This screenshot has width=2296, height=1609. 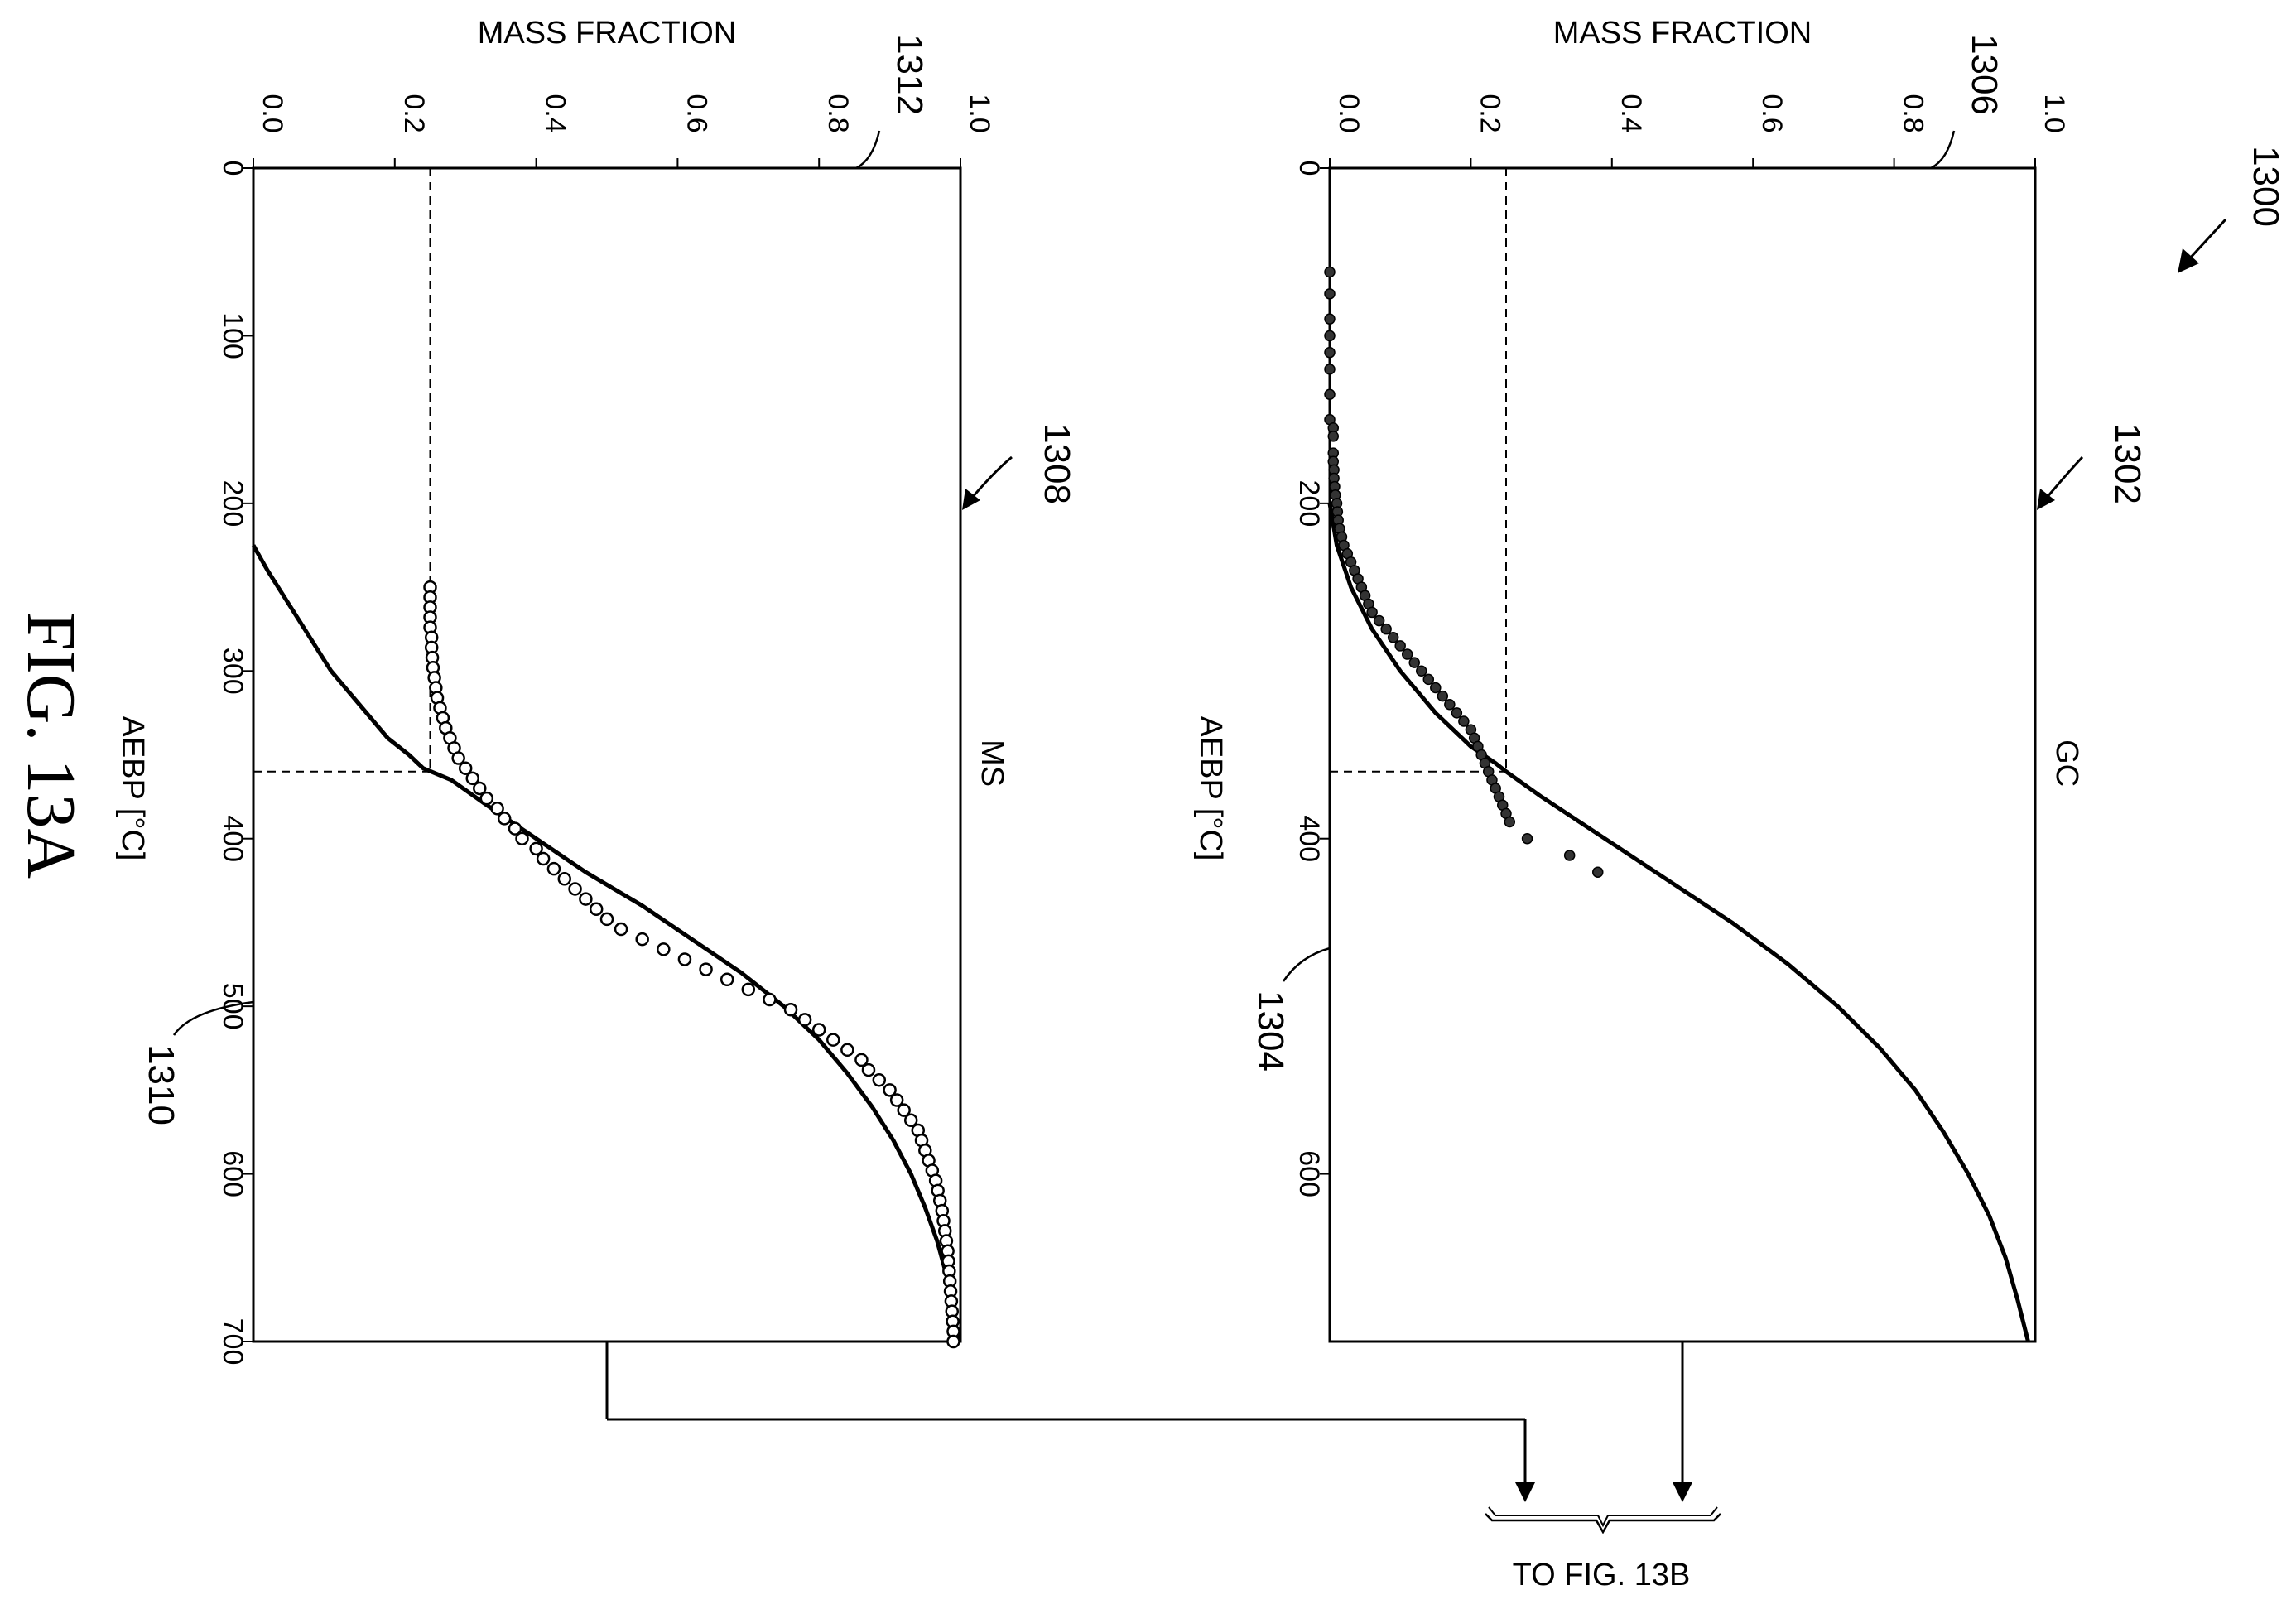 I want to click on y-tick-label: 0.8, so click(x=1913, y=113).